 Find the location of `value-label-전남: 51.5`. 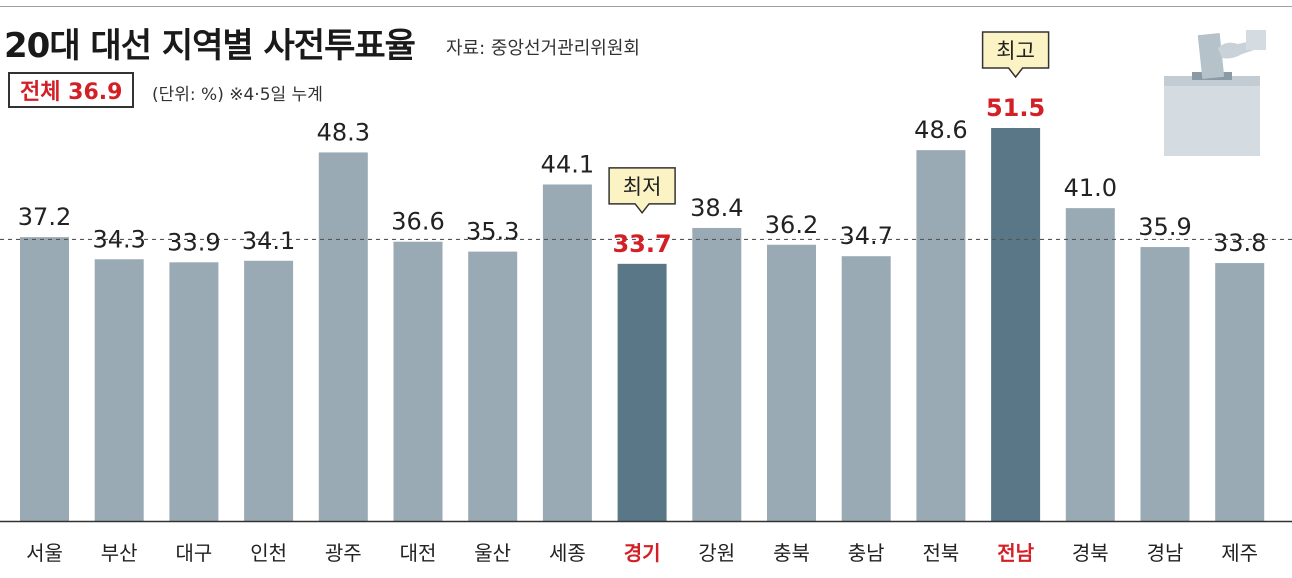

value-label-전남: 51.5 is located at coordinates (1015, 108).